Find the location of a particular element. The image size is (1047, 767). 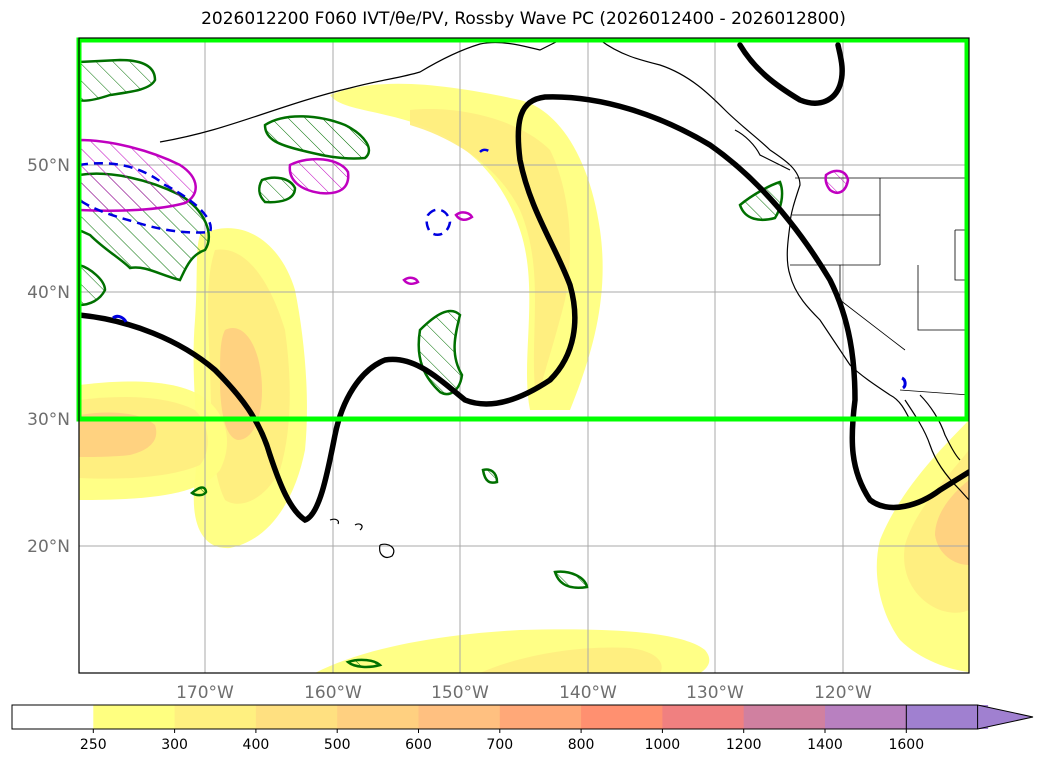

pv-contour-aleutian-east is located at coordinates (317, 137).